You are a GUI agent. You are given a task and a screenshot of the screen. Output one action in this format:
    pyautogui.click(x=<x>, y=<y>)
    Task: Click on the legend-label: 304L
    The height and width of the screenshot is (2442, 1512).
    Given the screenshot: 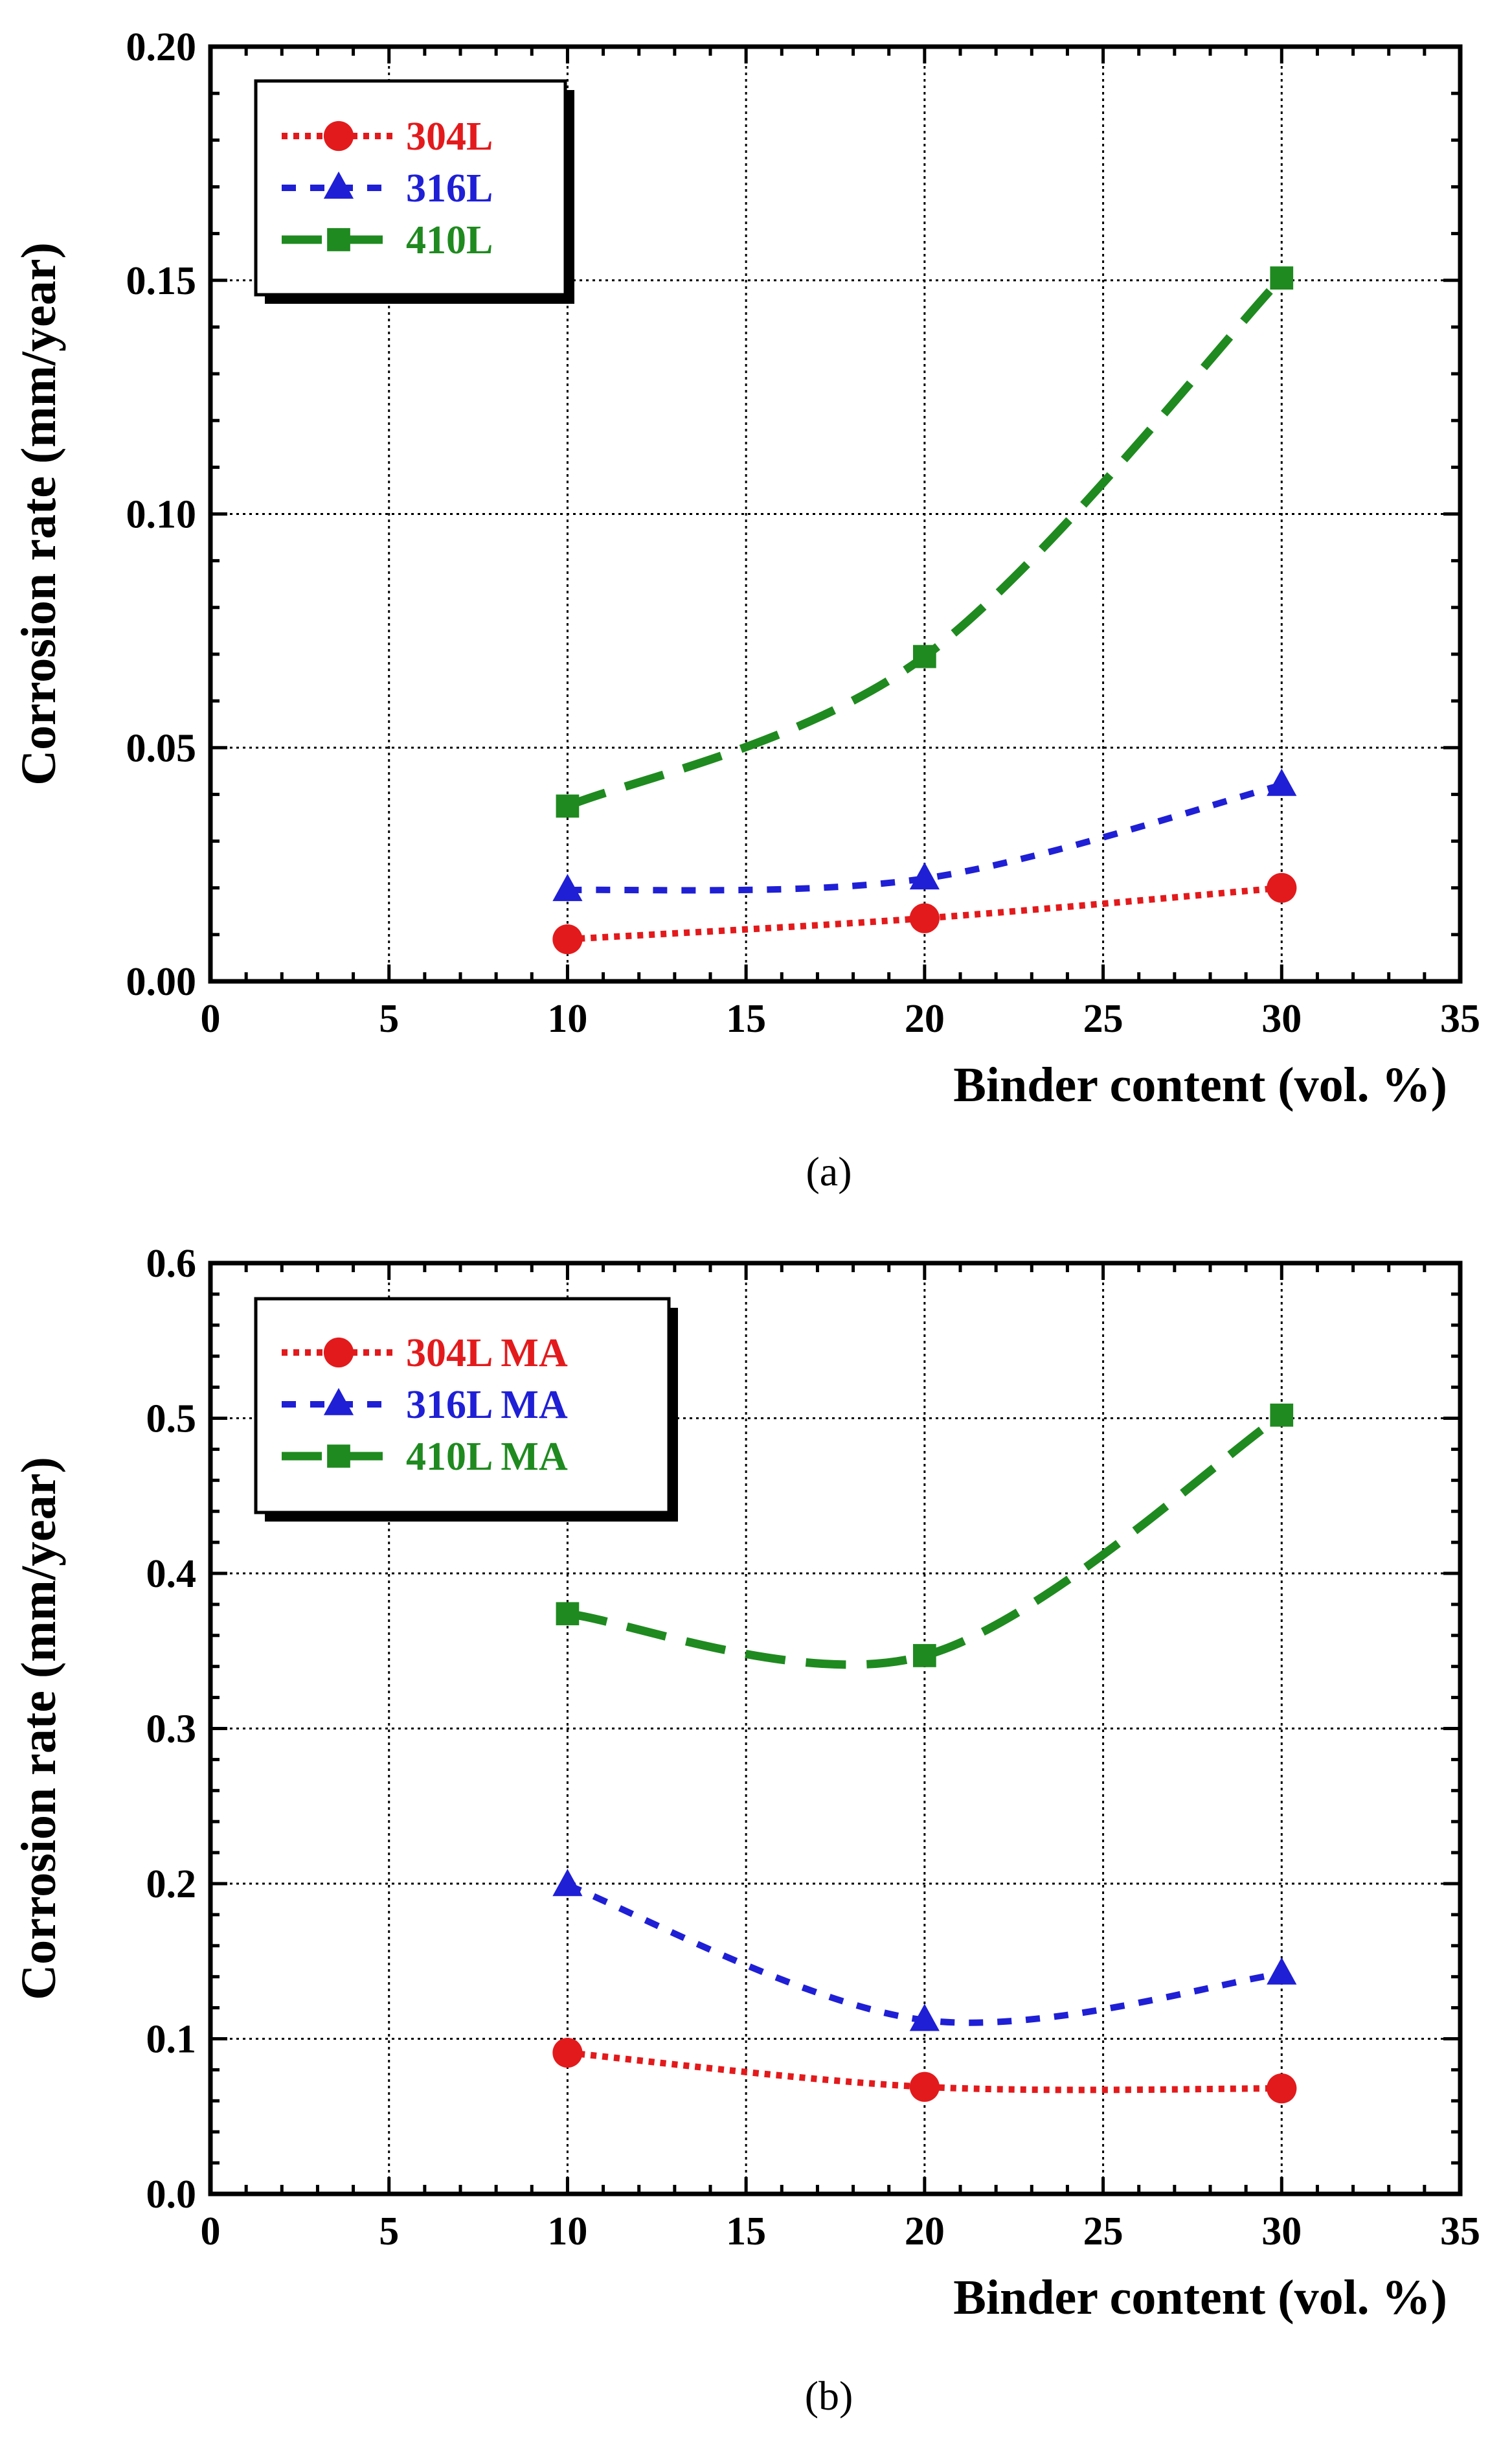 What is the action you would take?
    pyautogui.click(x=450, y=137)
    